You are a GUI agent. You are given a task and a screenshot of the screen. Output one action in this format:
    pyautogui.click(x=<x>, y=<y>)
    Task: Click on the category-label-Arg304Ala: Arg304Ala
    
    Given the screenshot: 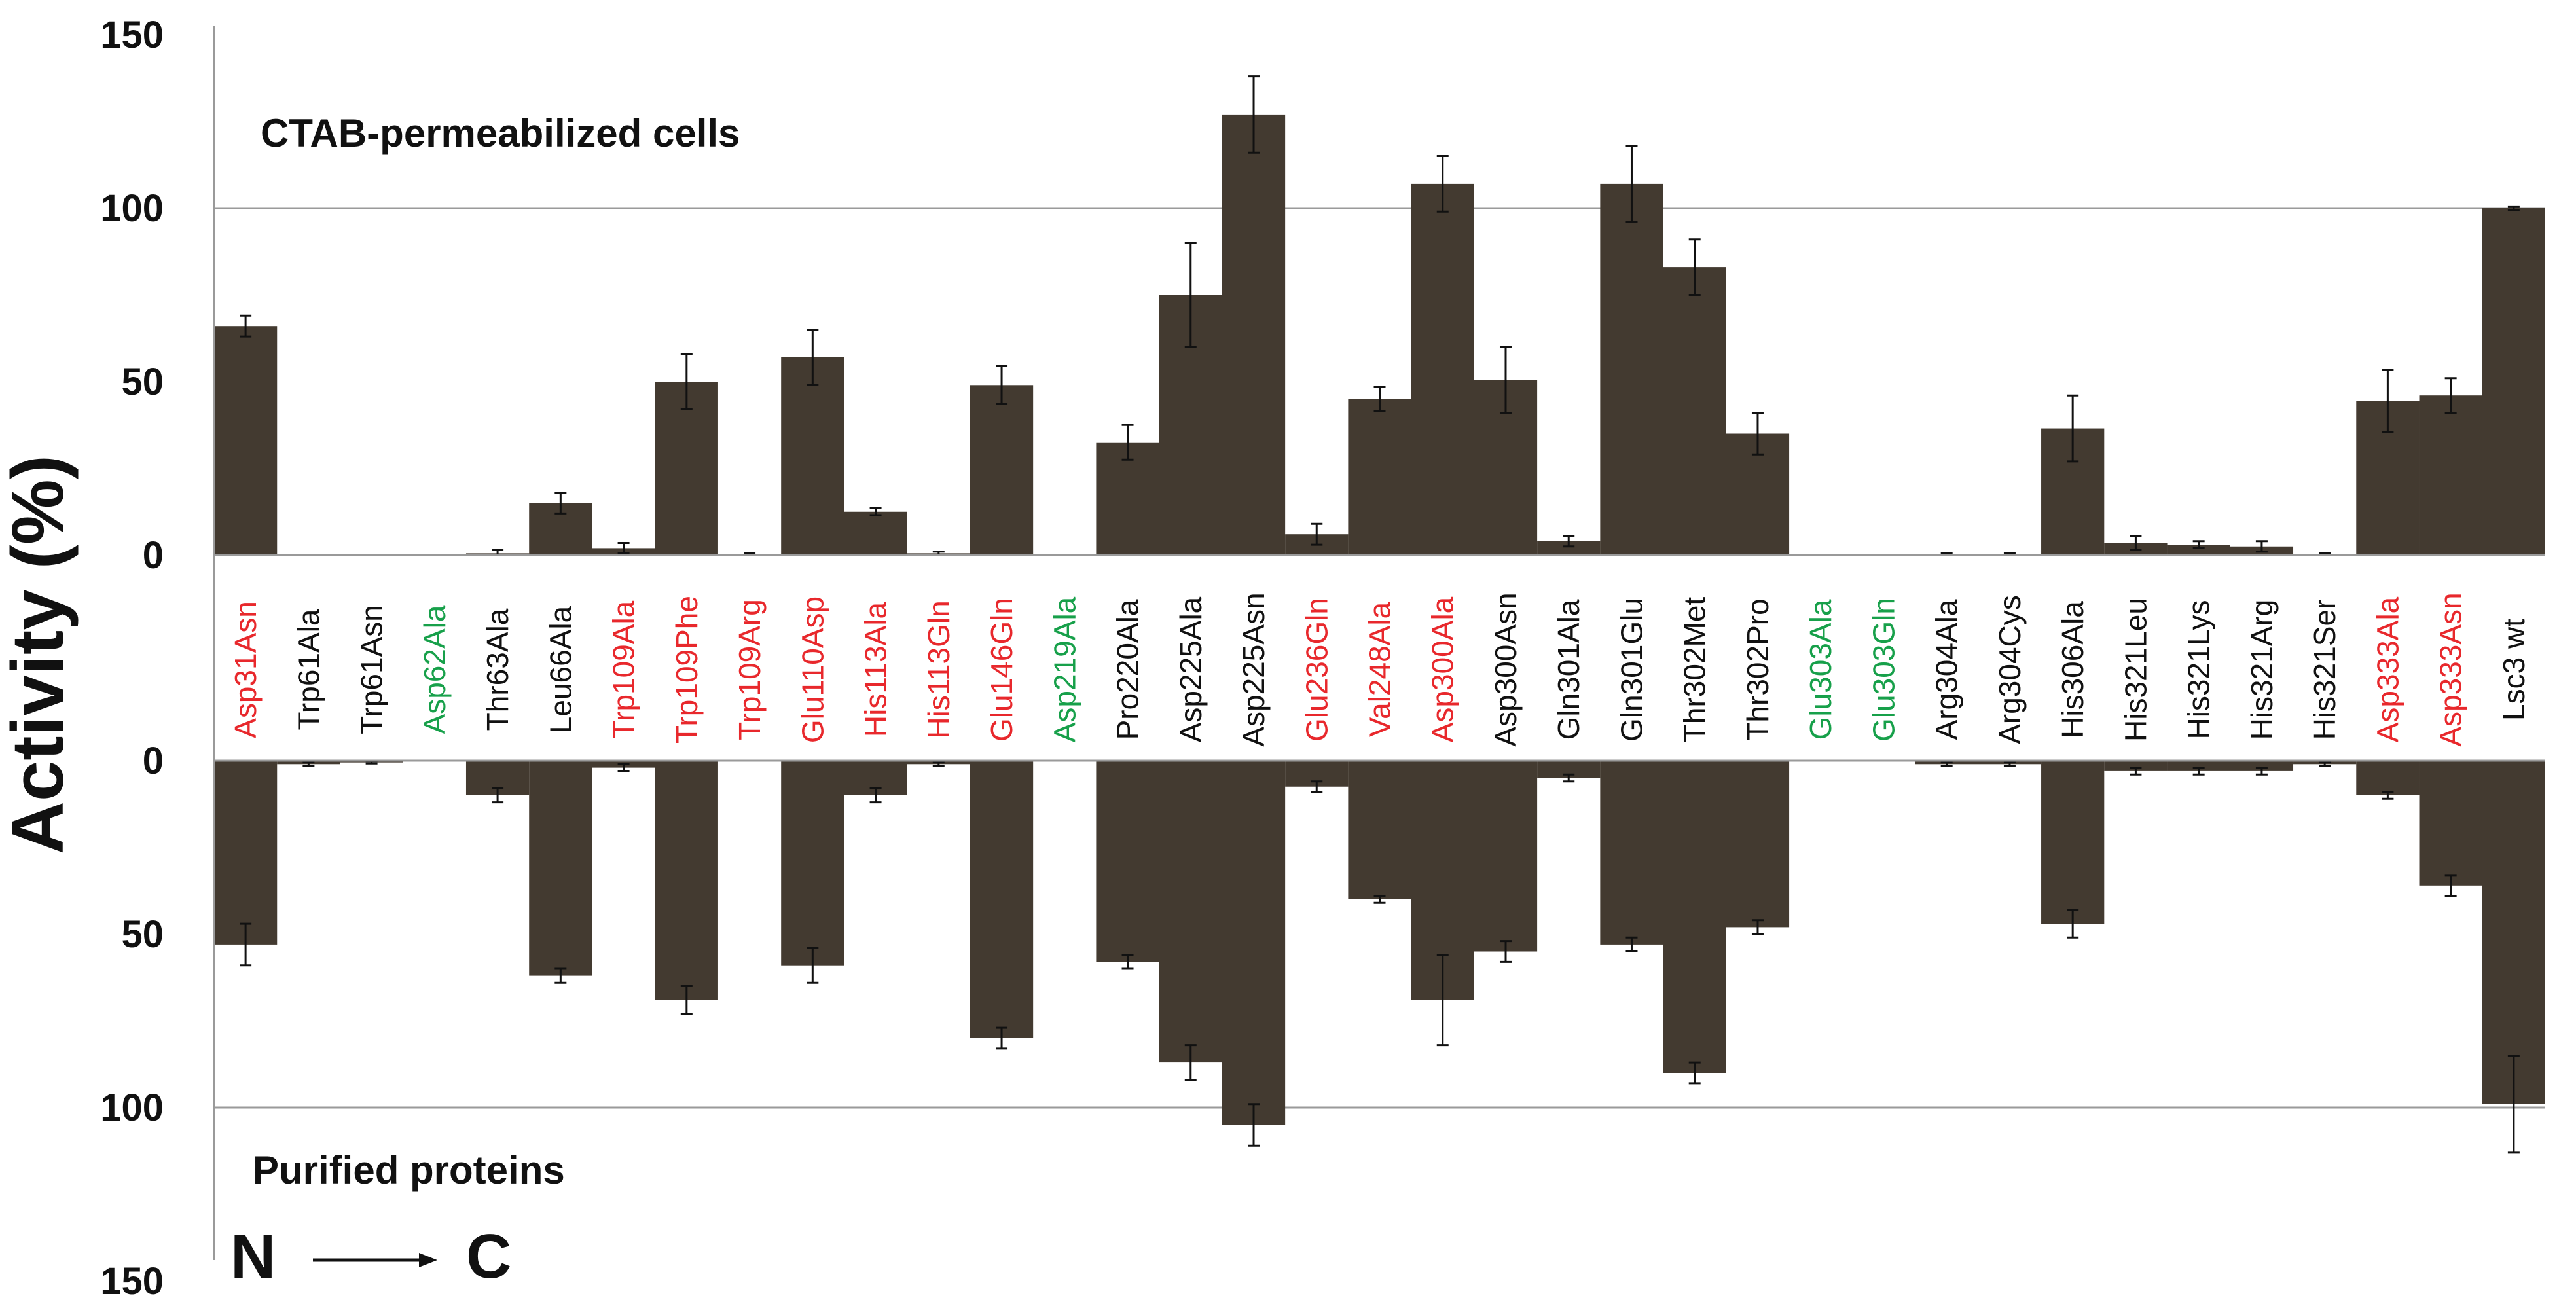 What is the action you would take?
    pyautogui.click(x=1947, y=669)
    